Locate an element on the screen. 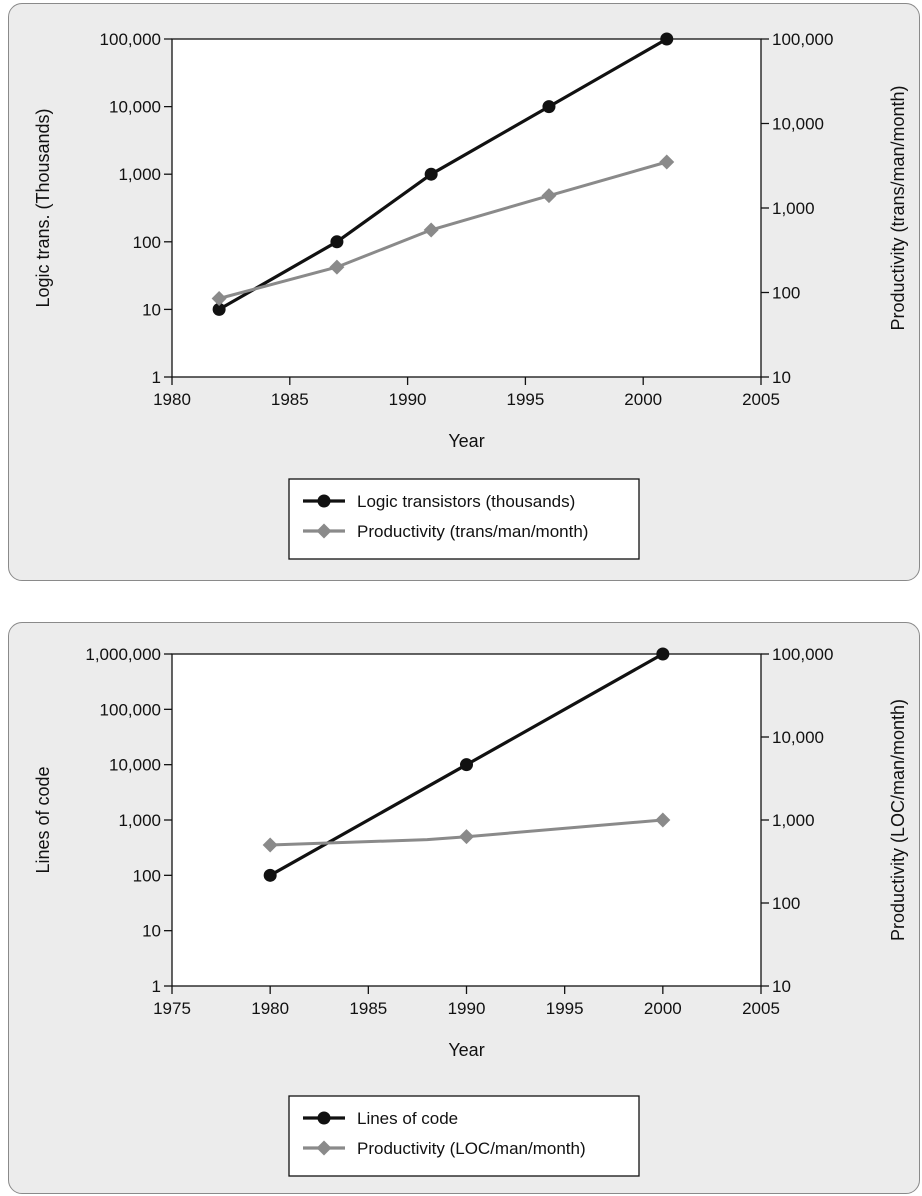 The image size is (922, 1196). legend-label-1: Productivity (trans/man/month) is located at coordinates (472, 531).